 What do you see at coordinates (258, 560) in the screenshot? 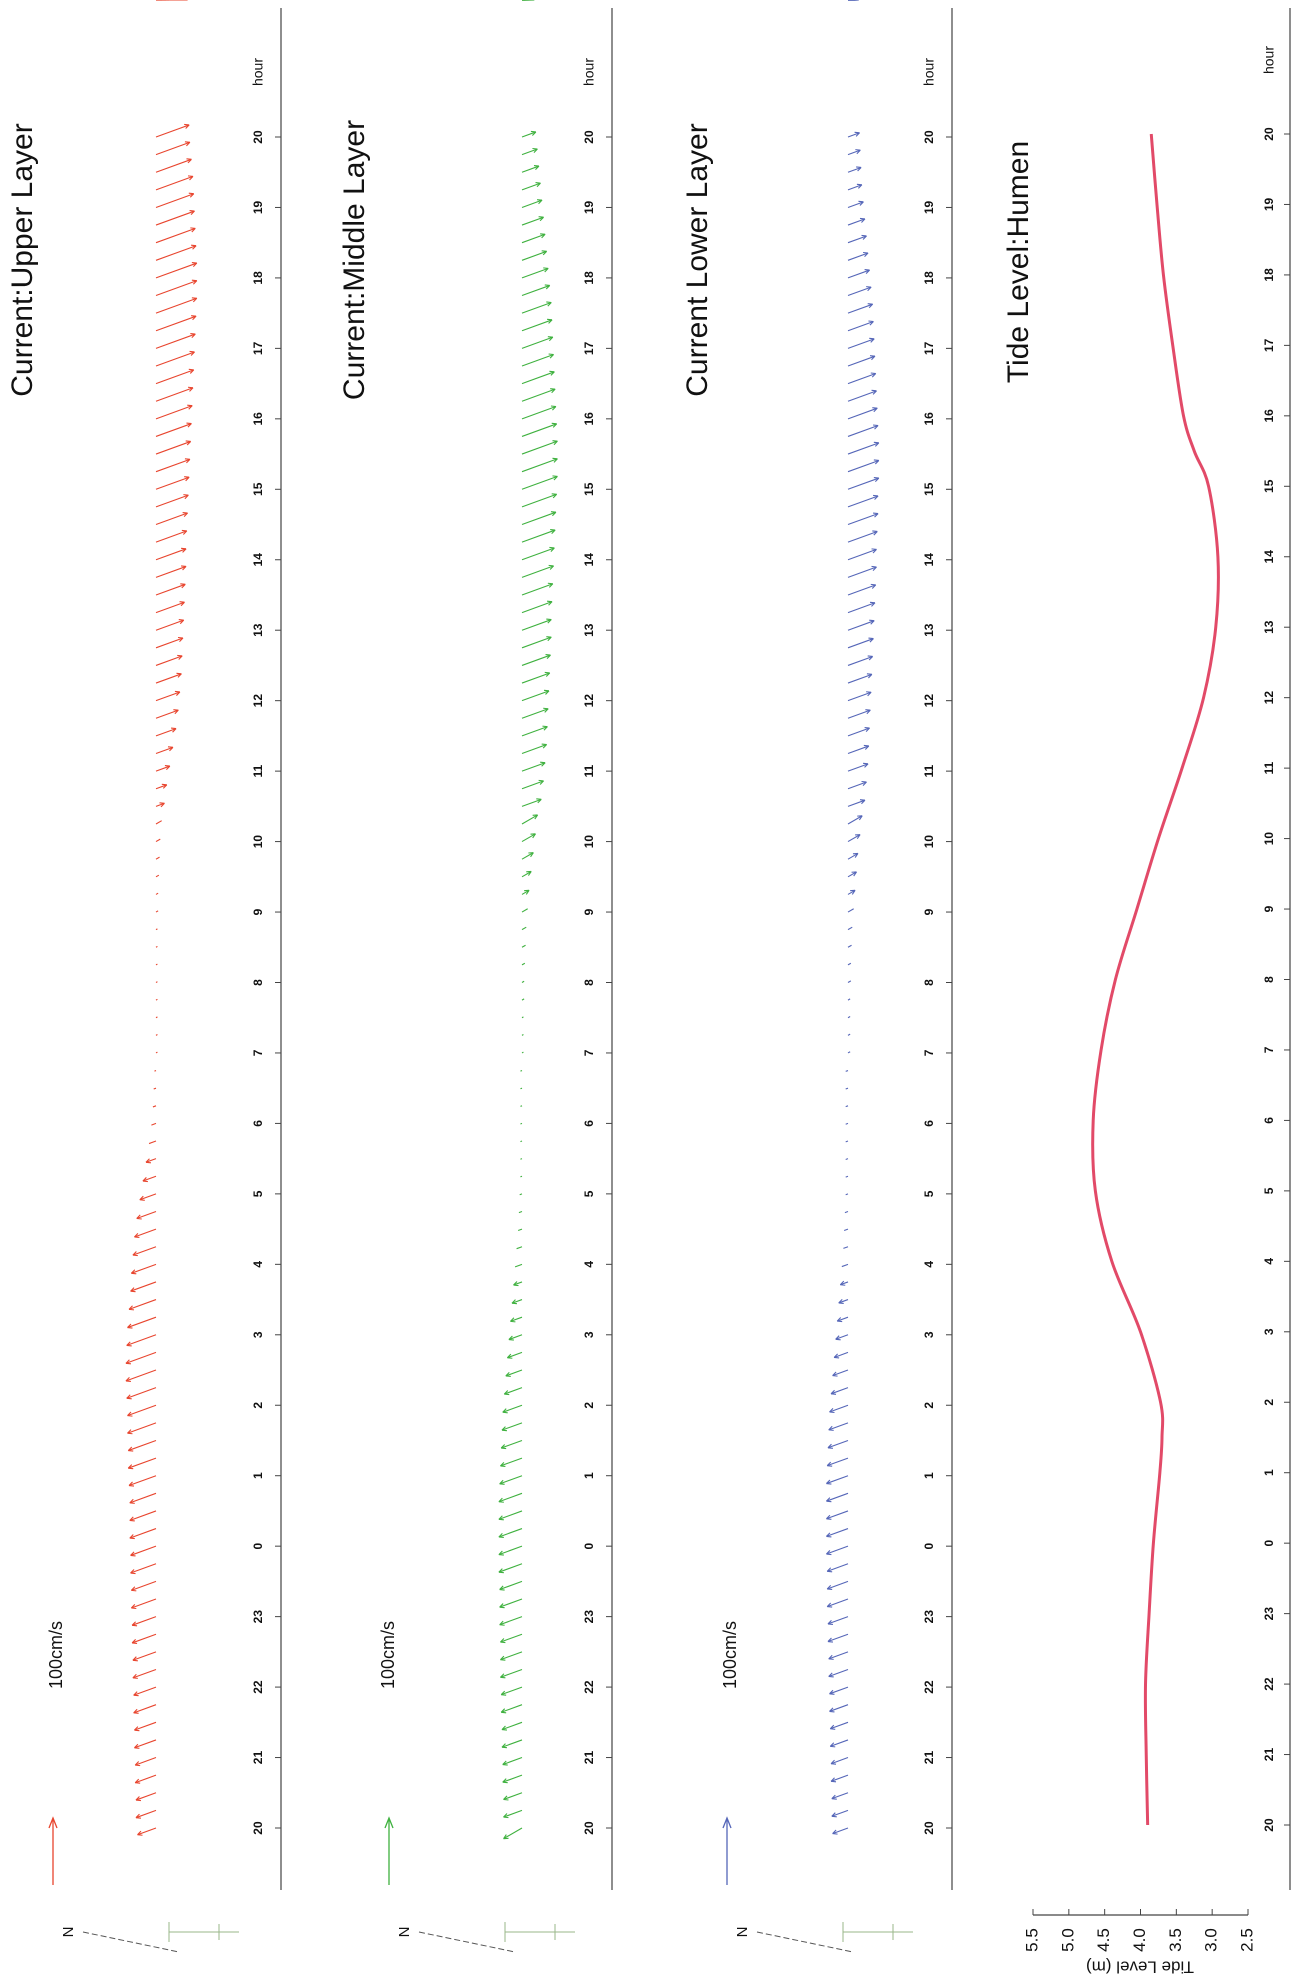
I see `x-tick-label: 14` at bounding box center [258, 560].